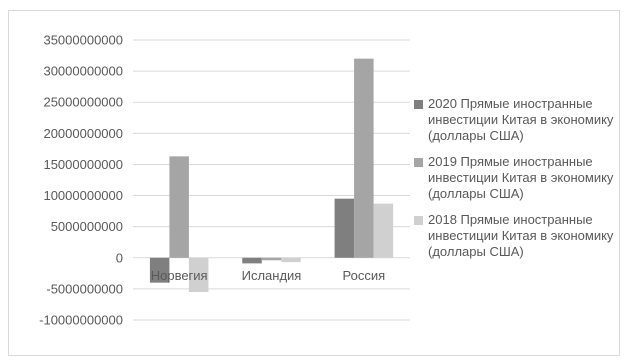 This screenshot has width=625, height=361. What do you see at coordinates (87, 226) in the screenshot?
I see `y-tick-label: 5000000000` at bounding box center [87, 226].